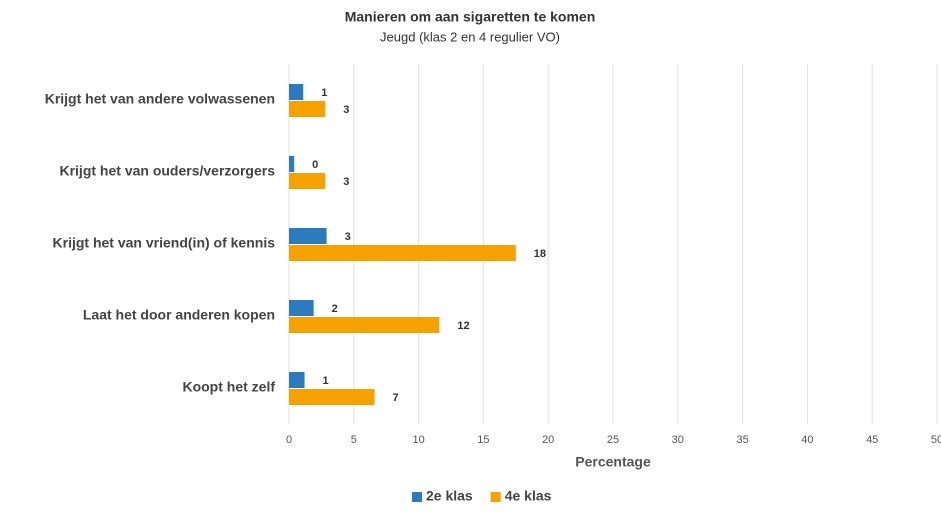  I want to click on x-tick-label: 50, so click(936, 440).